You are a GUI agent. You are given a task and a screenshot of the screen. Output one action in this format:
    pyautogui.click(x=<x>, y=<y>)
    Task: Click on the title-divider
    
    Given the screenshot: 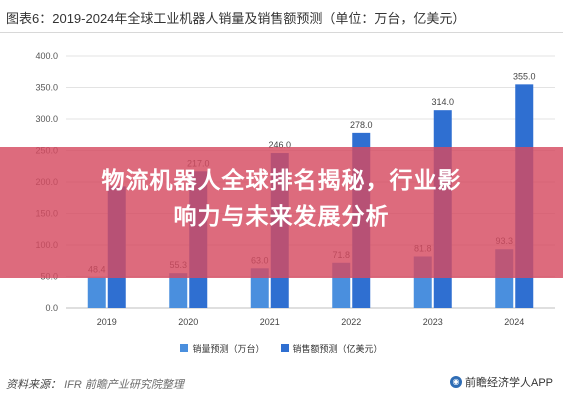 What is the action you would take?
    pyautogui.click(x=281, y=32)
    